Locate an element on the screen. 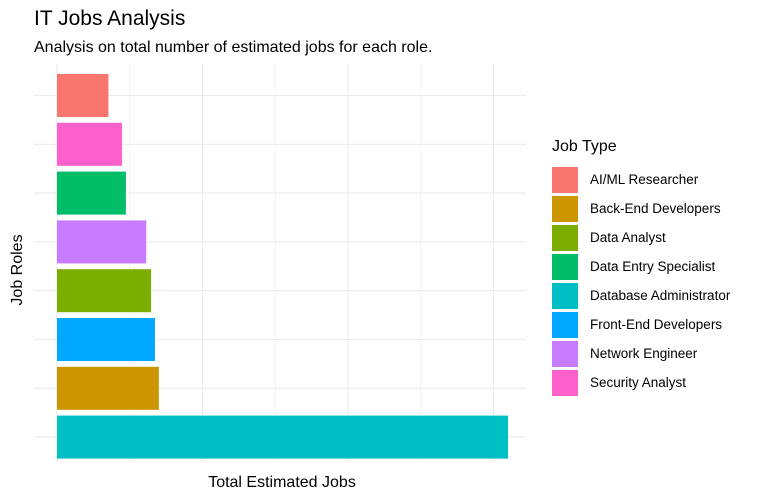  legend-label: Database Administrator is located at coordinates (660, 295).